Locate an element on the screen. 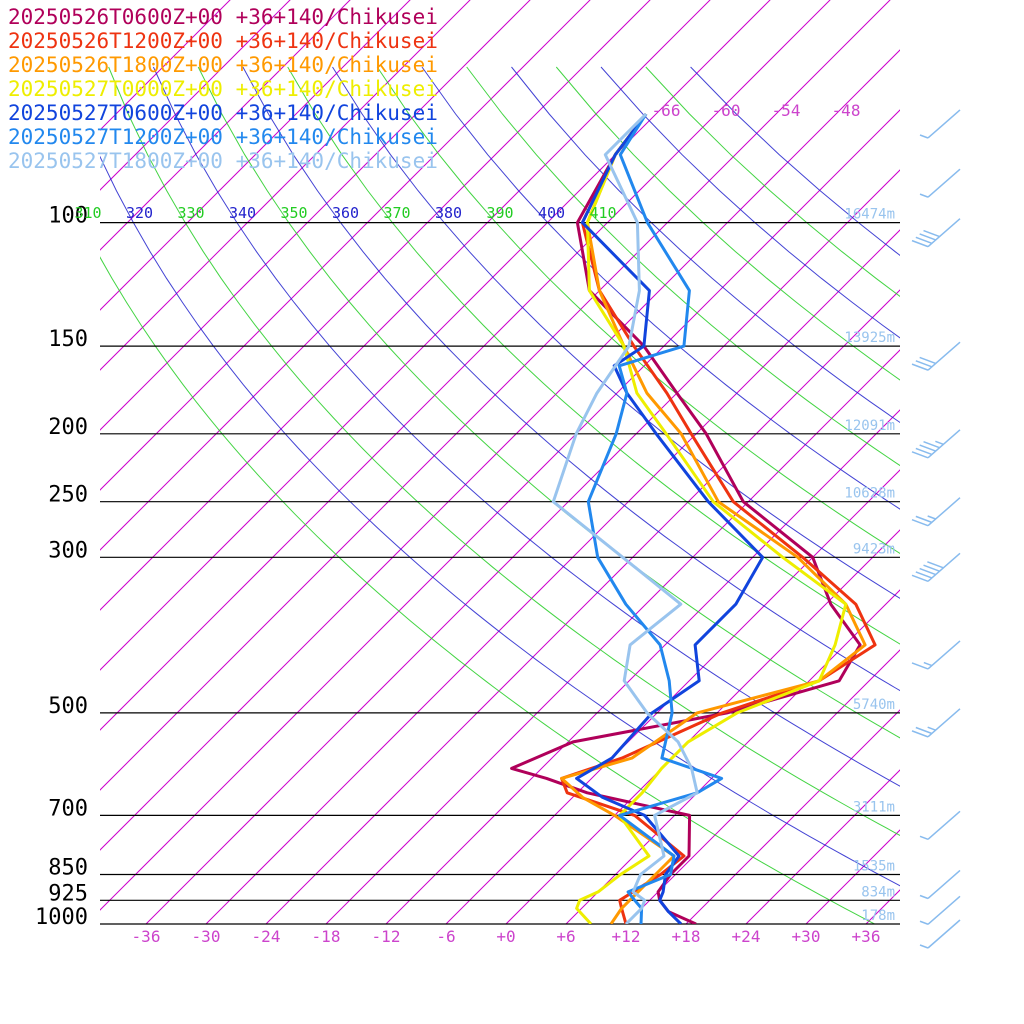 Image resolution: width=1024 pixels, height=1024 pixels. legend-entry: 20250527T0000Z+00 +36+140/Chikusei is located at coordinates (223, 89).